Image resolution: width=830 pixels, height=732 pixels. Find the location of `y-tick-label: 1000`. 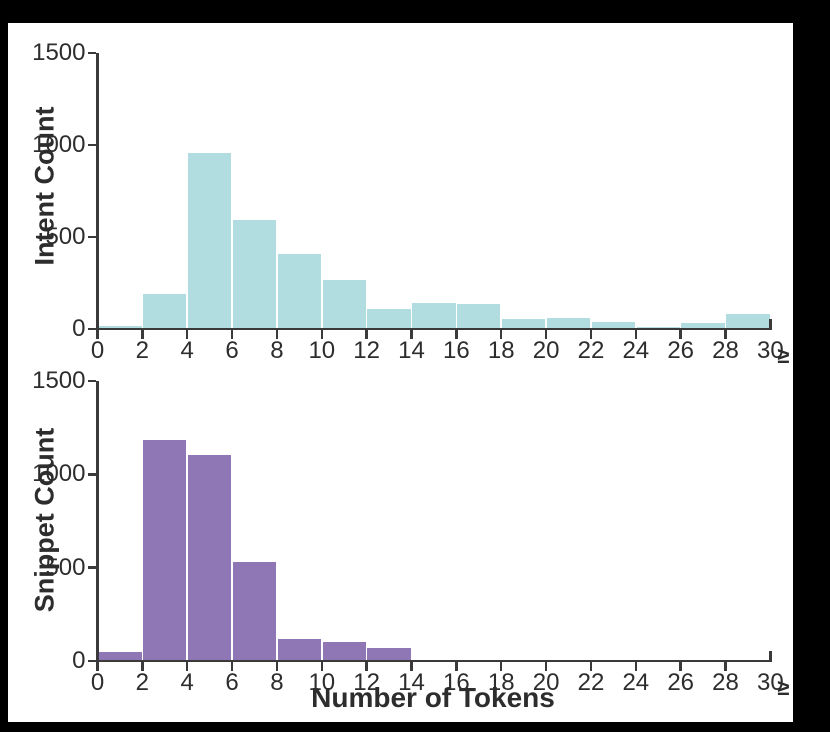

y-tick-label: 1000 is located at coordinates (59, 144).